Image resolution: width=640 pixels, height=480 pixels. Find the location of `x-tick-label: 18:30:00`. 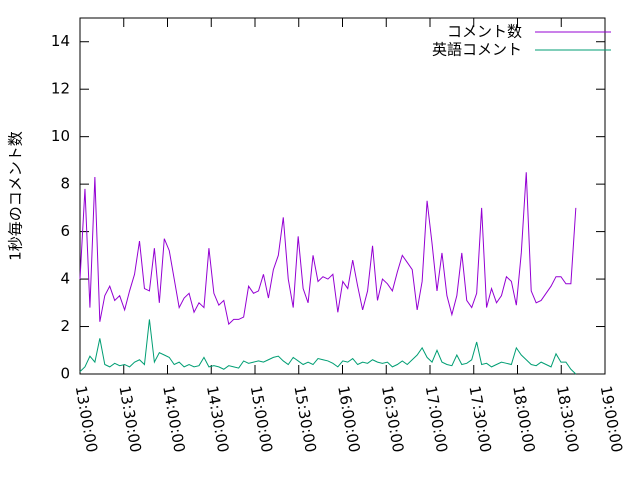

x-tick-label: 18:30:00 is located at coordinates (567, 418).